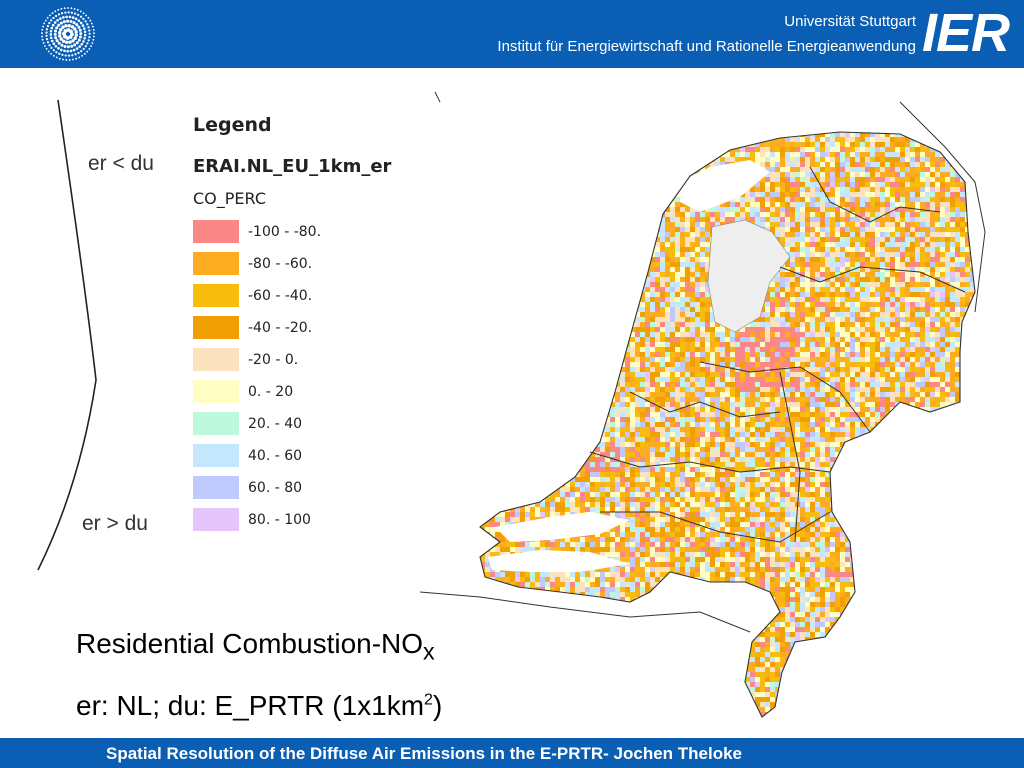 Image resolution: width=1024 pixels, height=768 pixels. I want to click on legend-item: 60. - 80, so click(293, 488).